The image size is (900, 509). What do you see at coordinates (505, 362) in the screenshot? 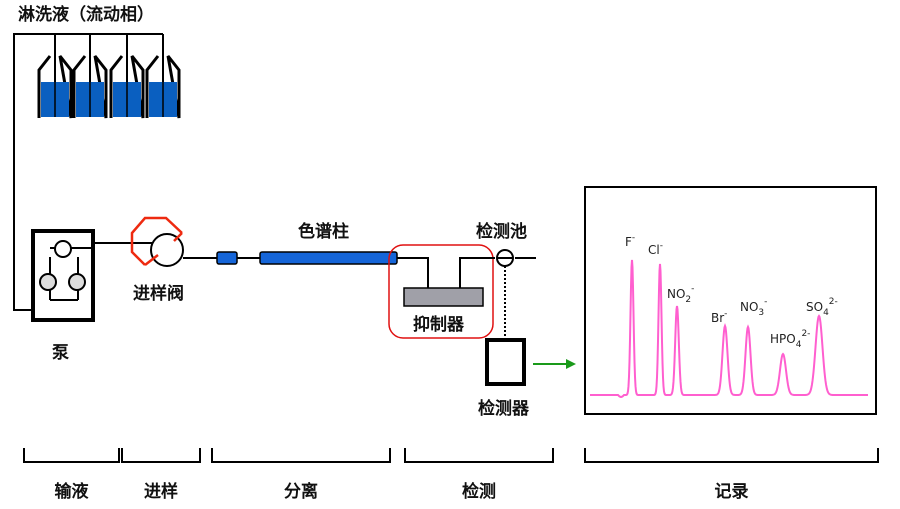
I see `detector` at bounding box center [505, 362].